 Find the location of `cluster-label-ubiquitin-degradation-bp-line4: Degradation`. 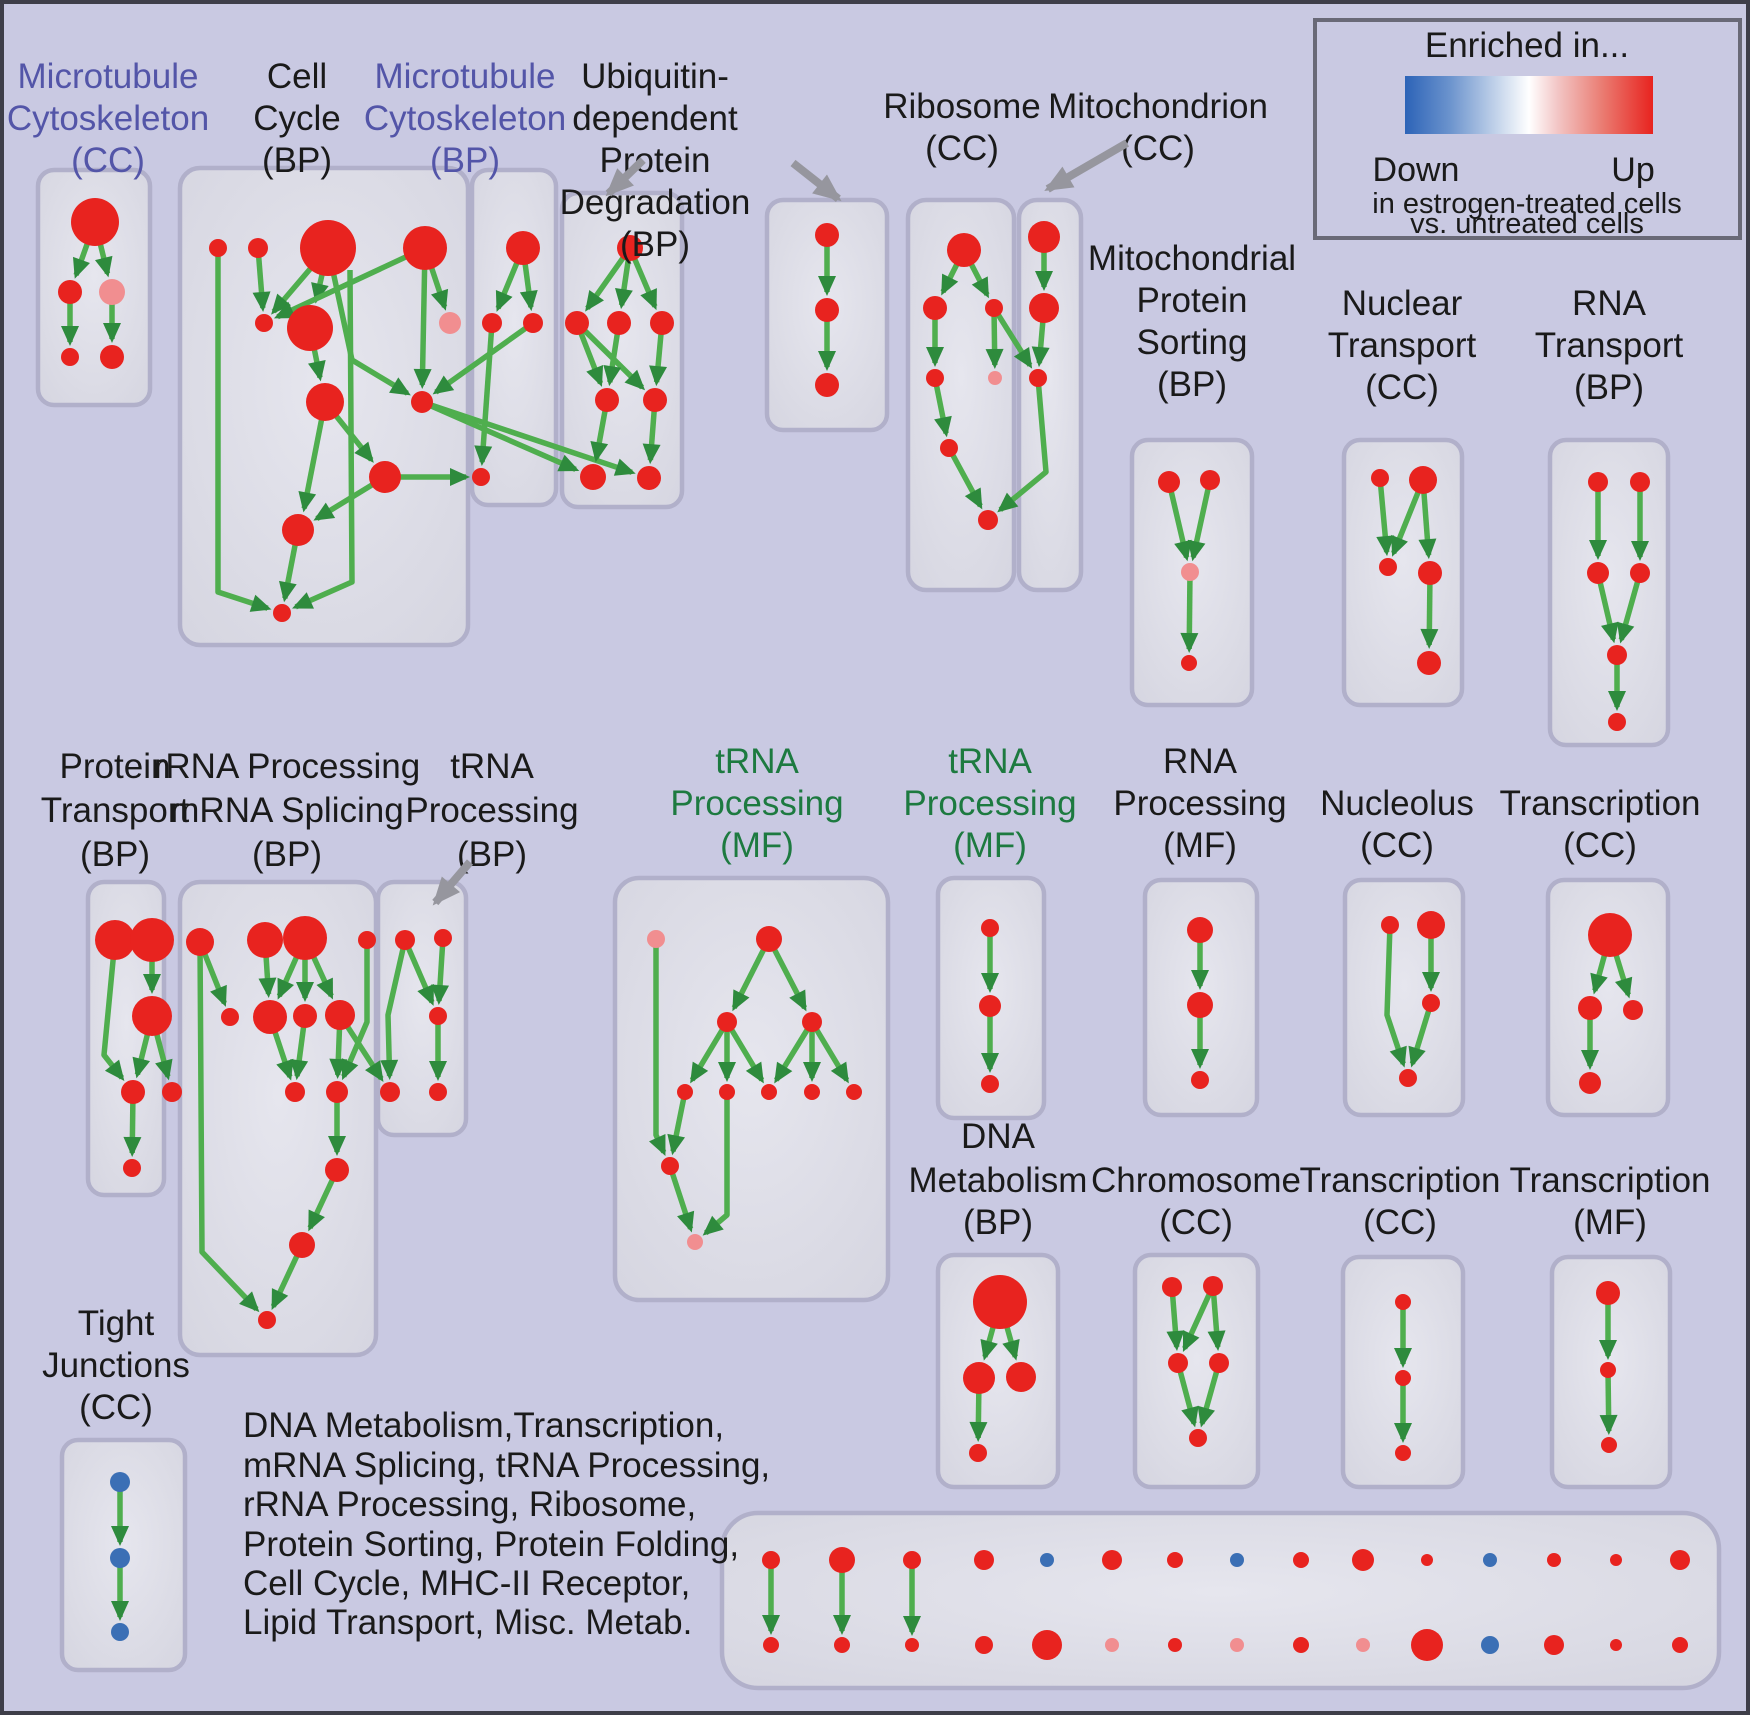

cluster-label-ubiquitin-degradation-bp-line4: Degradation is located at coordinates (655, 202).